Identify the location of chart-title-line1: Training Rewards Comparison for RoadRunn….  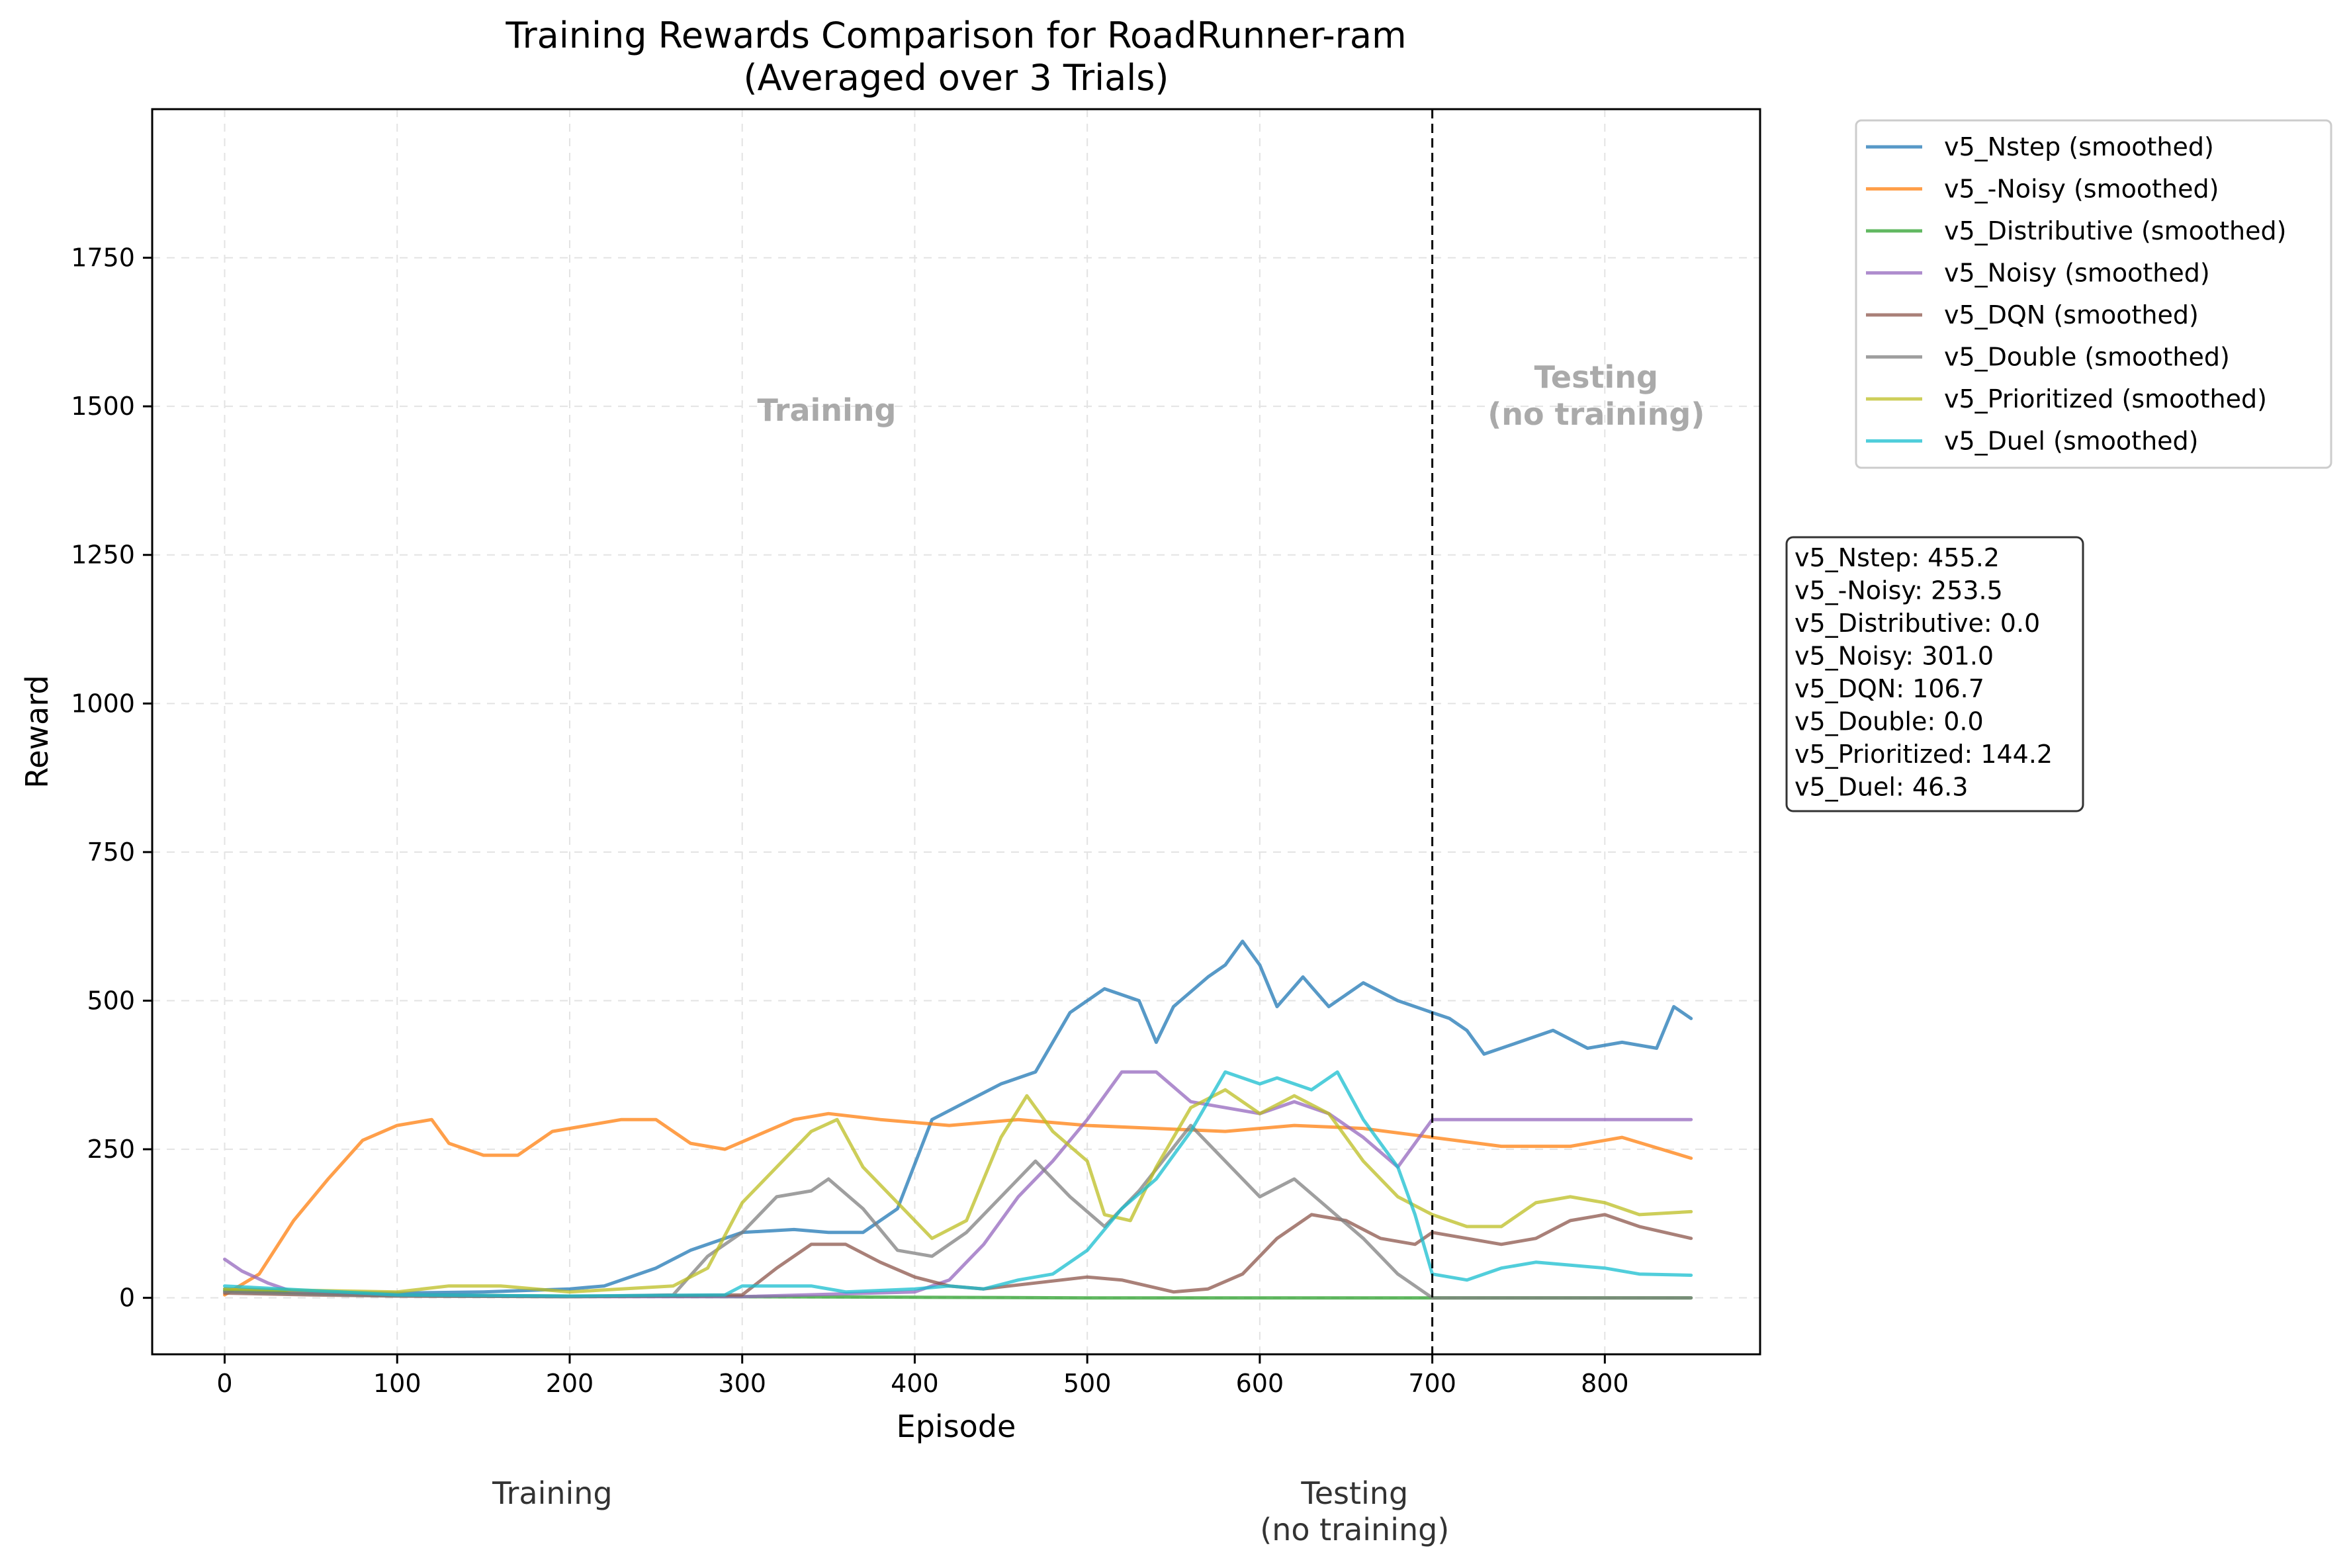
(955, 35).